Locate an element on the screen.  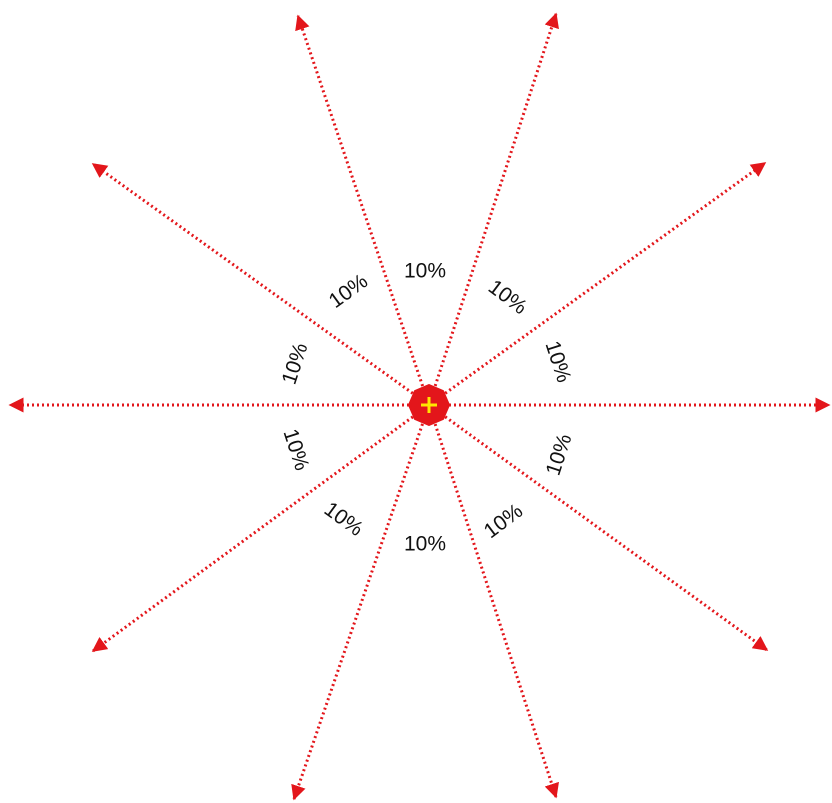
center-point is located at coordinates (429, 405).